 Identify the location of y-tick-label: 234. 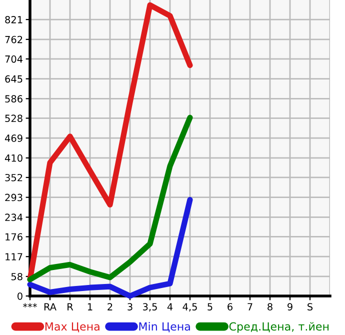
(14, 218).